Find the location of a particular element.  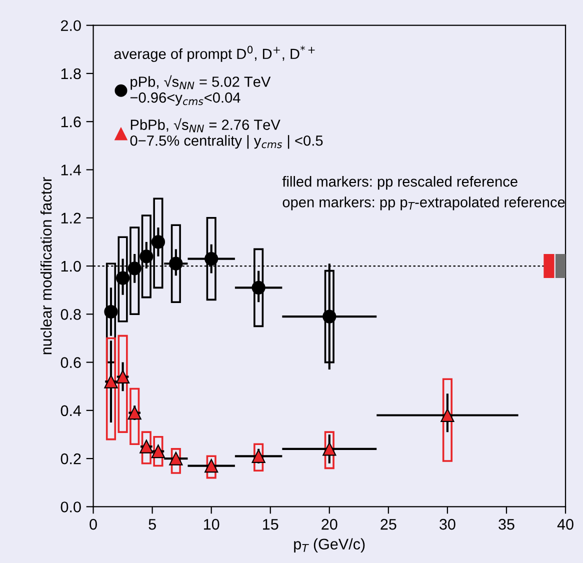

y-tick-label: 1.2 is located at coordinates (71, 218).